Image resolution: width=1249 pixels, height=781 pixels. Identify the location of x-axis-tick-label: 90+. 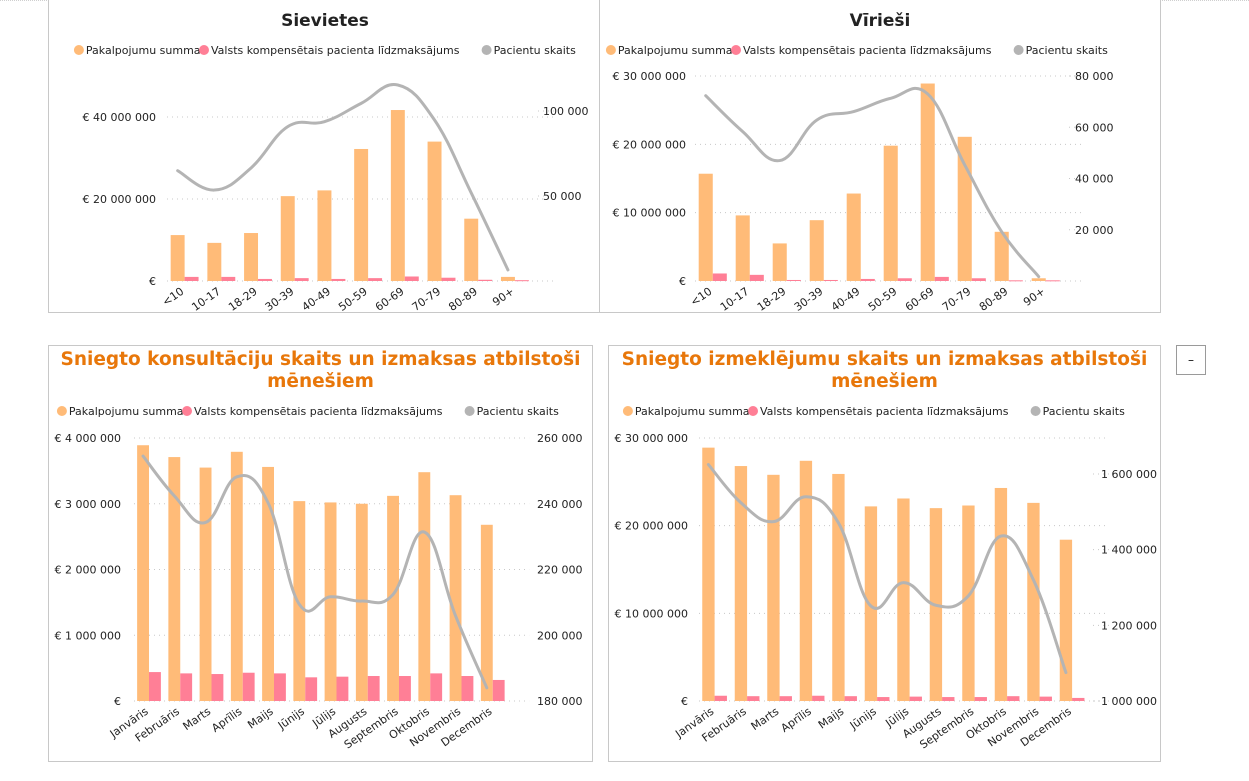
(503, 297).